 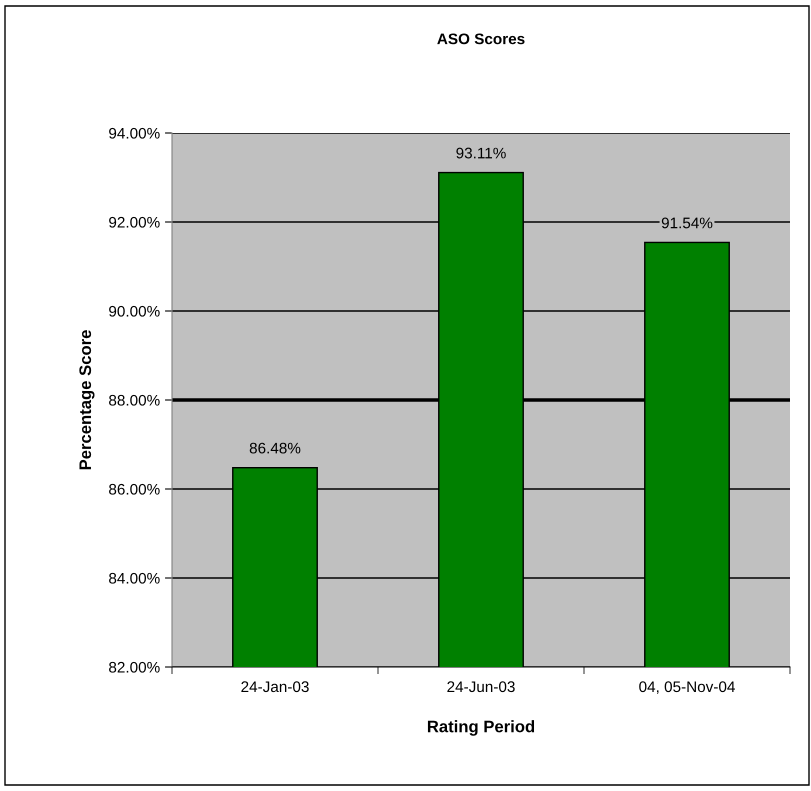 I want to click on x-tick-label: 24-Jun-03, so click(x=481, y=686).